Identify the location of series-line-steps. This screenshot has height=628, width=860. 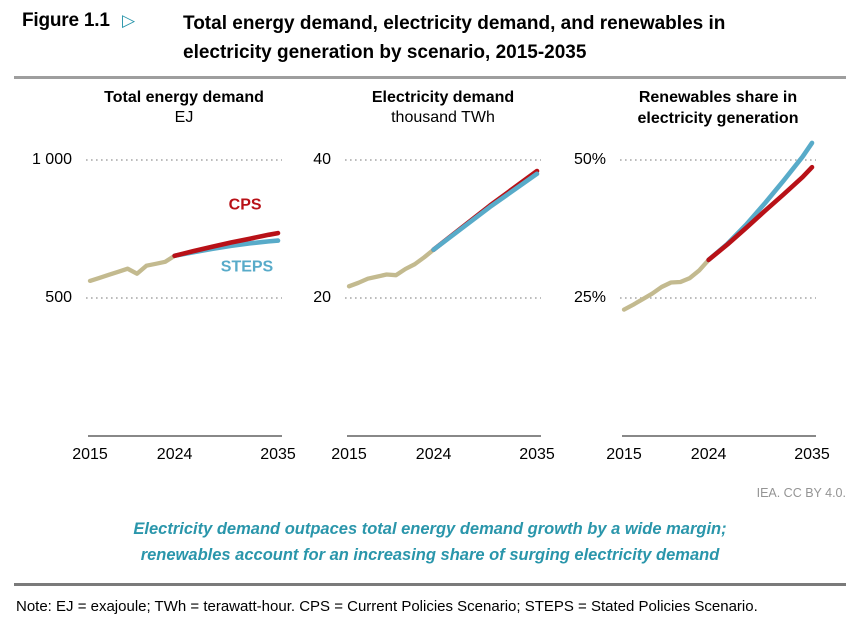
(485, 211).